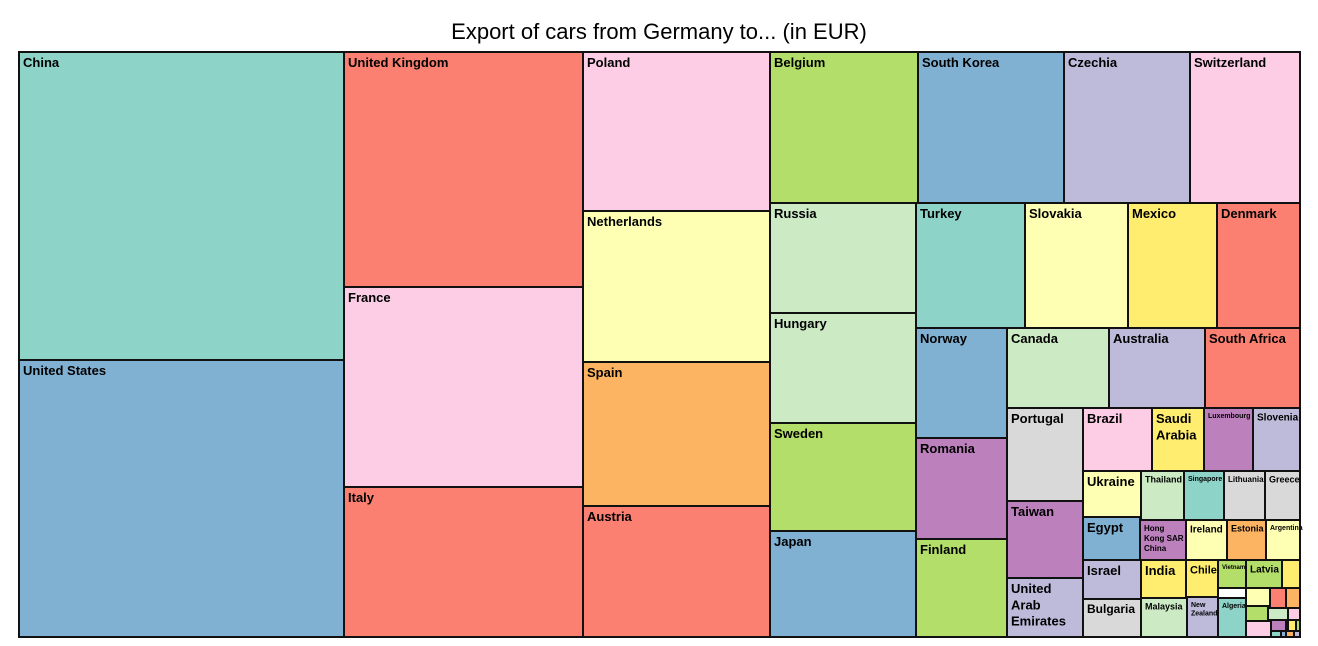 The image size is (1318, 646). Describe the element at coordinates (64, 370) in the screenshot. I see `tile-label-united-states: United States` at that location.